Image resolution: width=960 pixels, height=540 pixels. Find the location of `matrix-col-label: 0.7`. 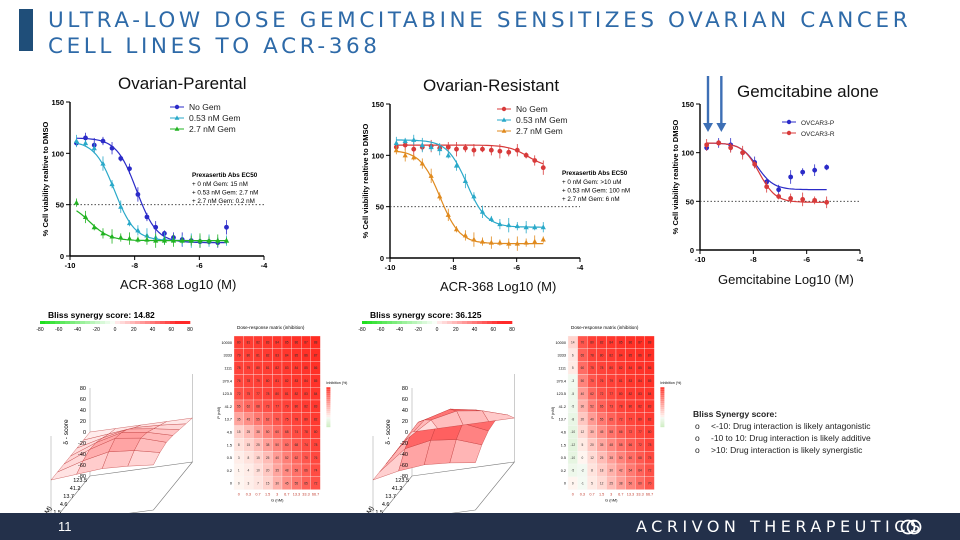

matrix-col-label: 0.7 is located at coordinates (591, 495).